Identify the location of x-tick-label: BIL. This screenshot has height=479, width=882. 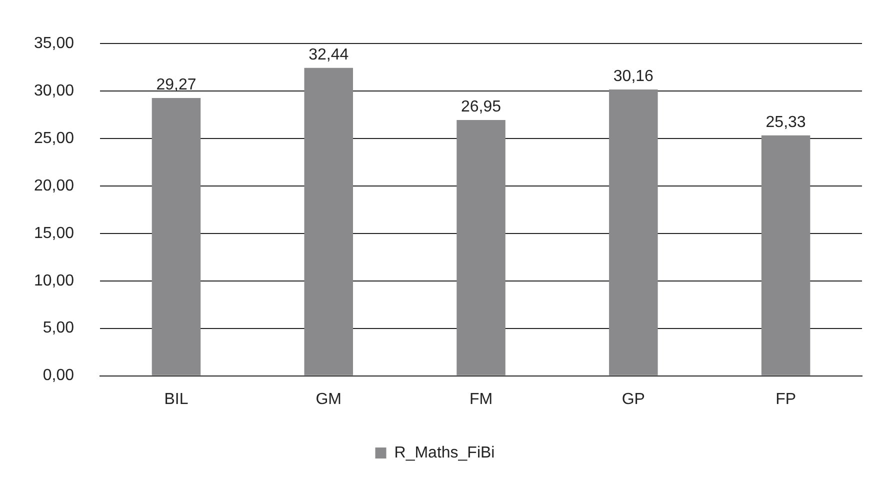
(176, 399).